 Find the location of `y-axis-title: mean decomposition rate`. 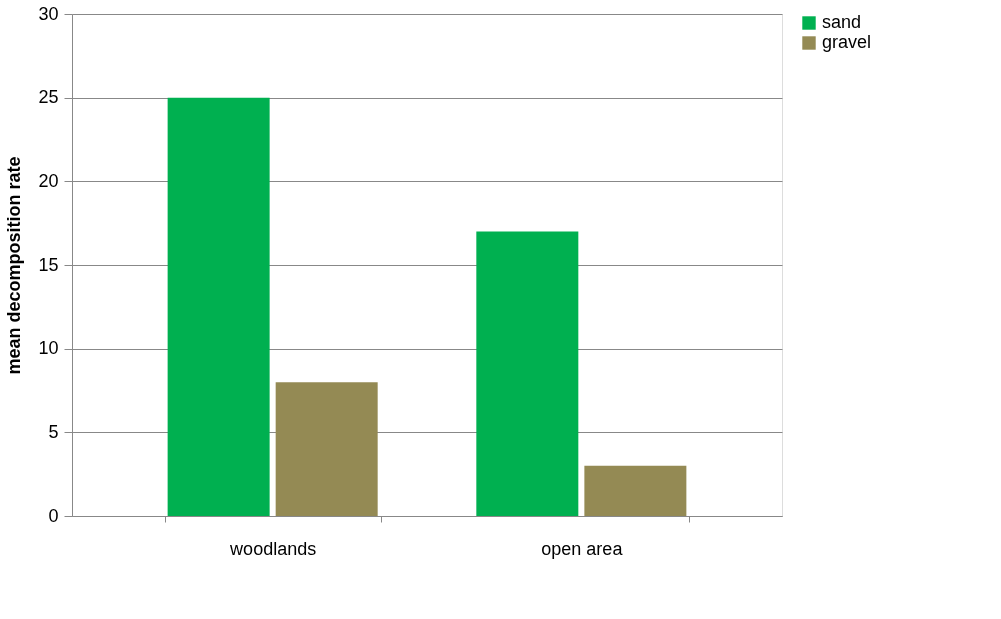

y-axis-title: mean decomposition rate is located at coordinates (14, 265).